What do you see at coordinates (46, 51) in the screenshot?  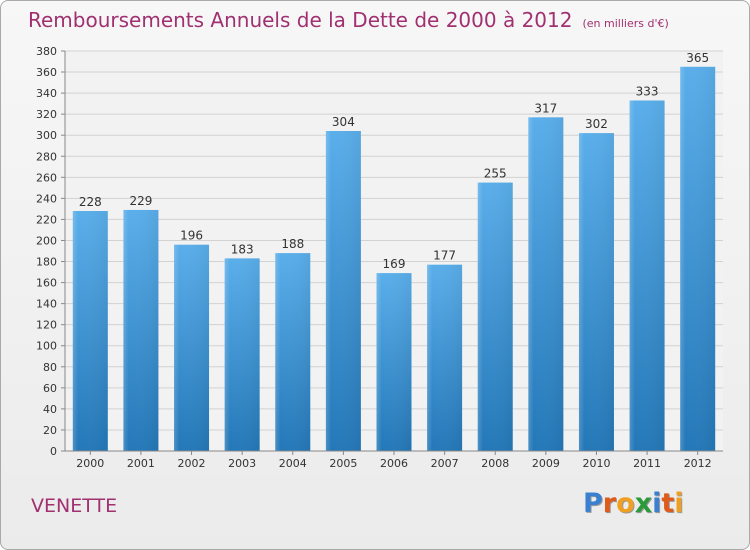 I see `y-tick-label: 380` at bounding box center [46, 51].